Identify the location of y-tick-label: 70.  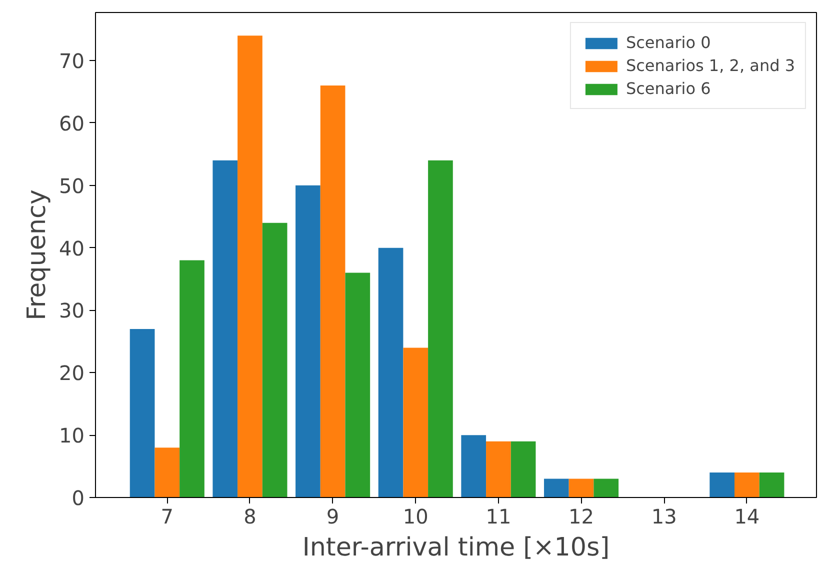
(72, 61).